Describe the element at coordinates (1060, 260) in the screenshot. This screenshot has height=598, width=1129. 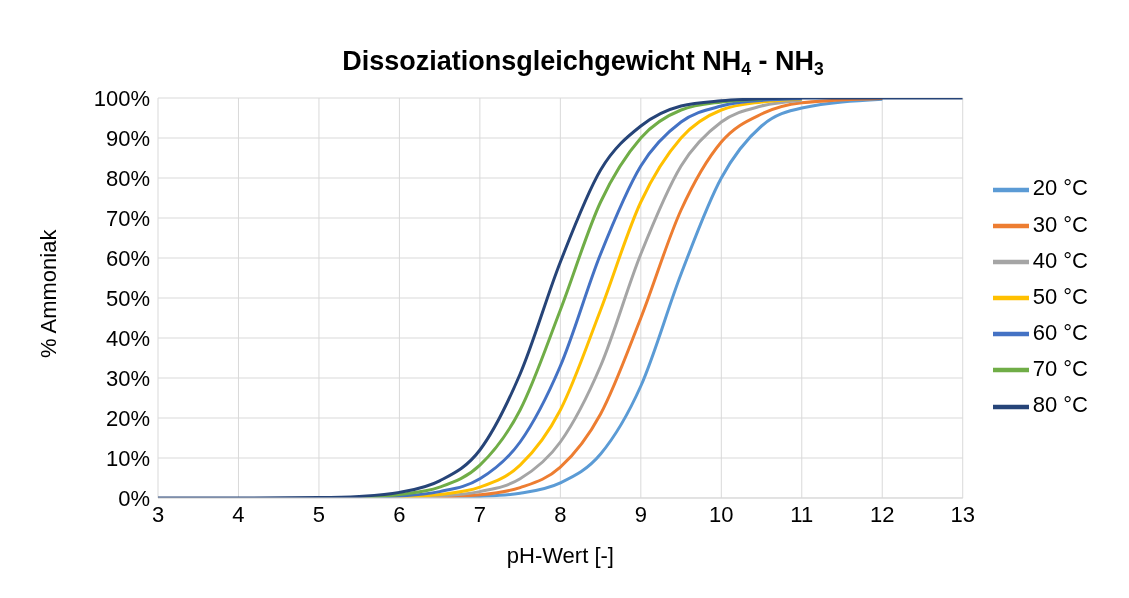
I see `legend-label: 40 °C` at that location.